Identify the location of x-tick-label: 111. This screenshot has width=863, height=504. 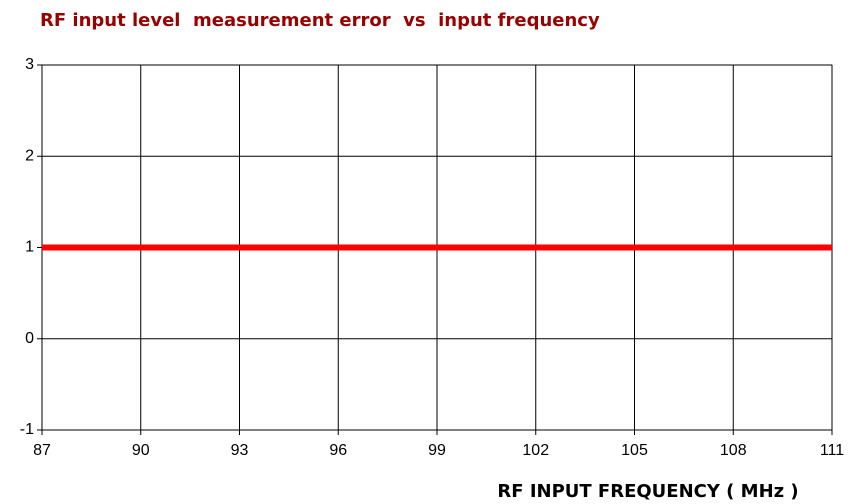
(832, 450).